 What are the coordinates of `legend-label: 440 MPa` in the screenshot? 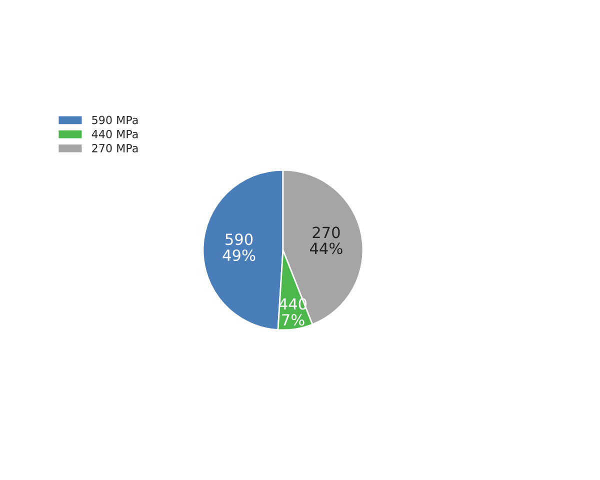 It's located at (115, 134).